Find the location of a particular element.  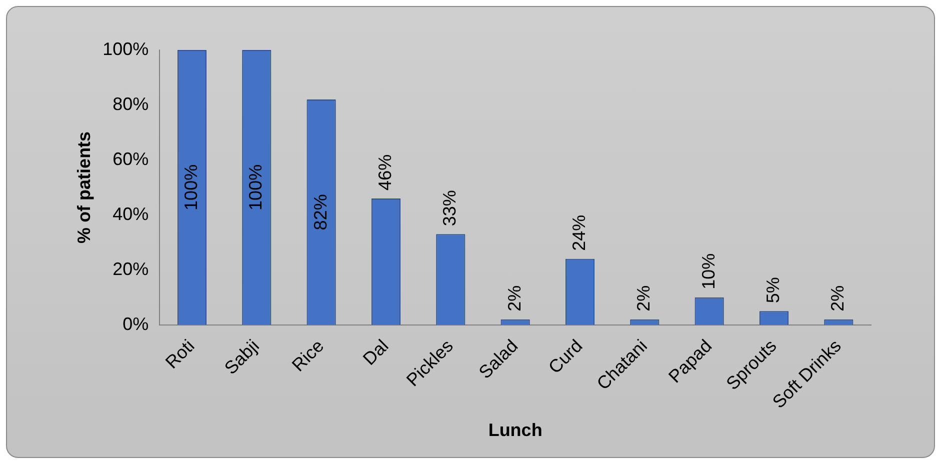

y-axis-title: % of patients is located at coordinates (84, 187).